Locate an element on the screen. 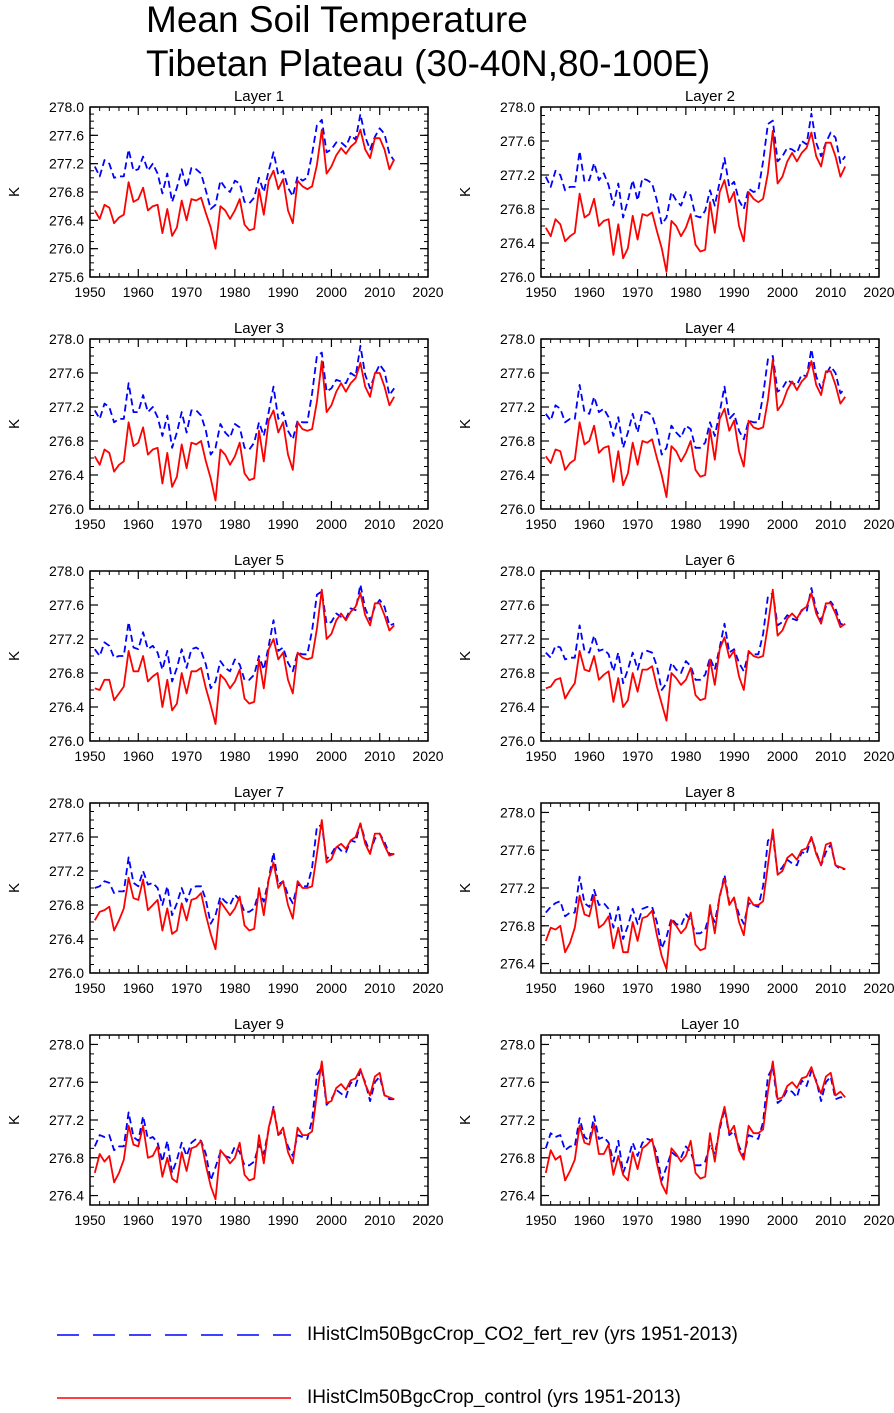 The height and width of the screenshot is (1413, 894). panel-title: Layer 3 is located at coordinates (259, 328).